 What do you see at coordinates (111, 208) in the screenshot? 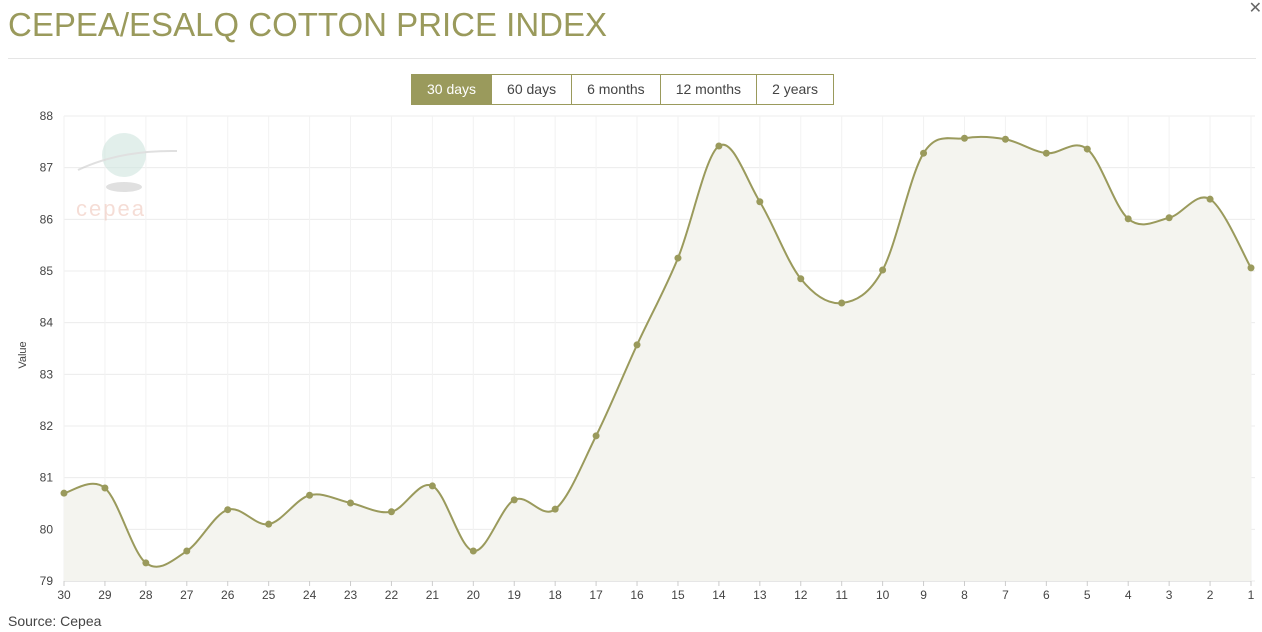
I see `logo-text: cepea` at bounding box center [111, 208].